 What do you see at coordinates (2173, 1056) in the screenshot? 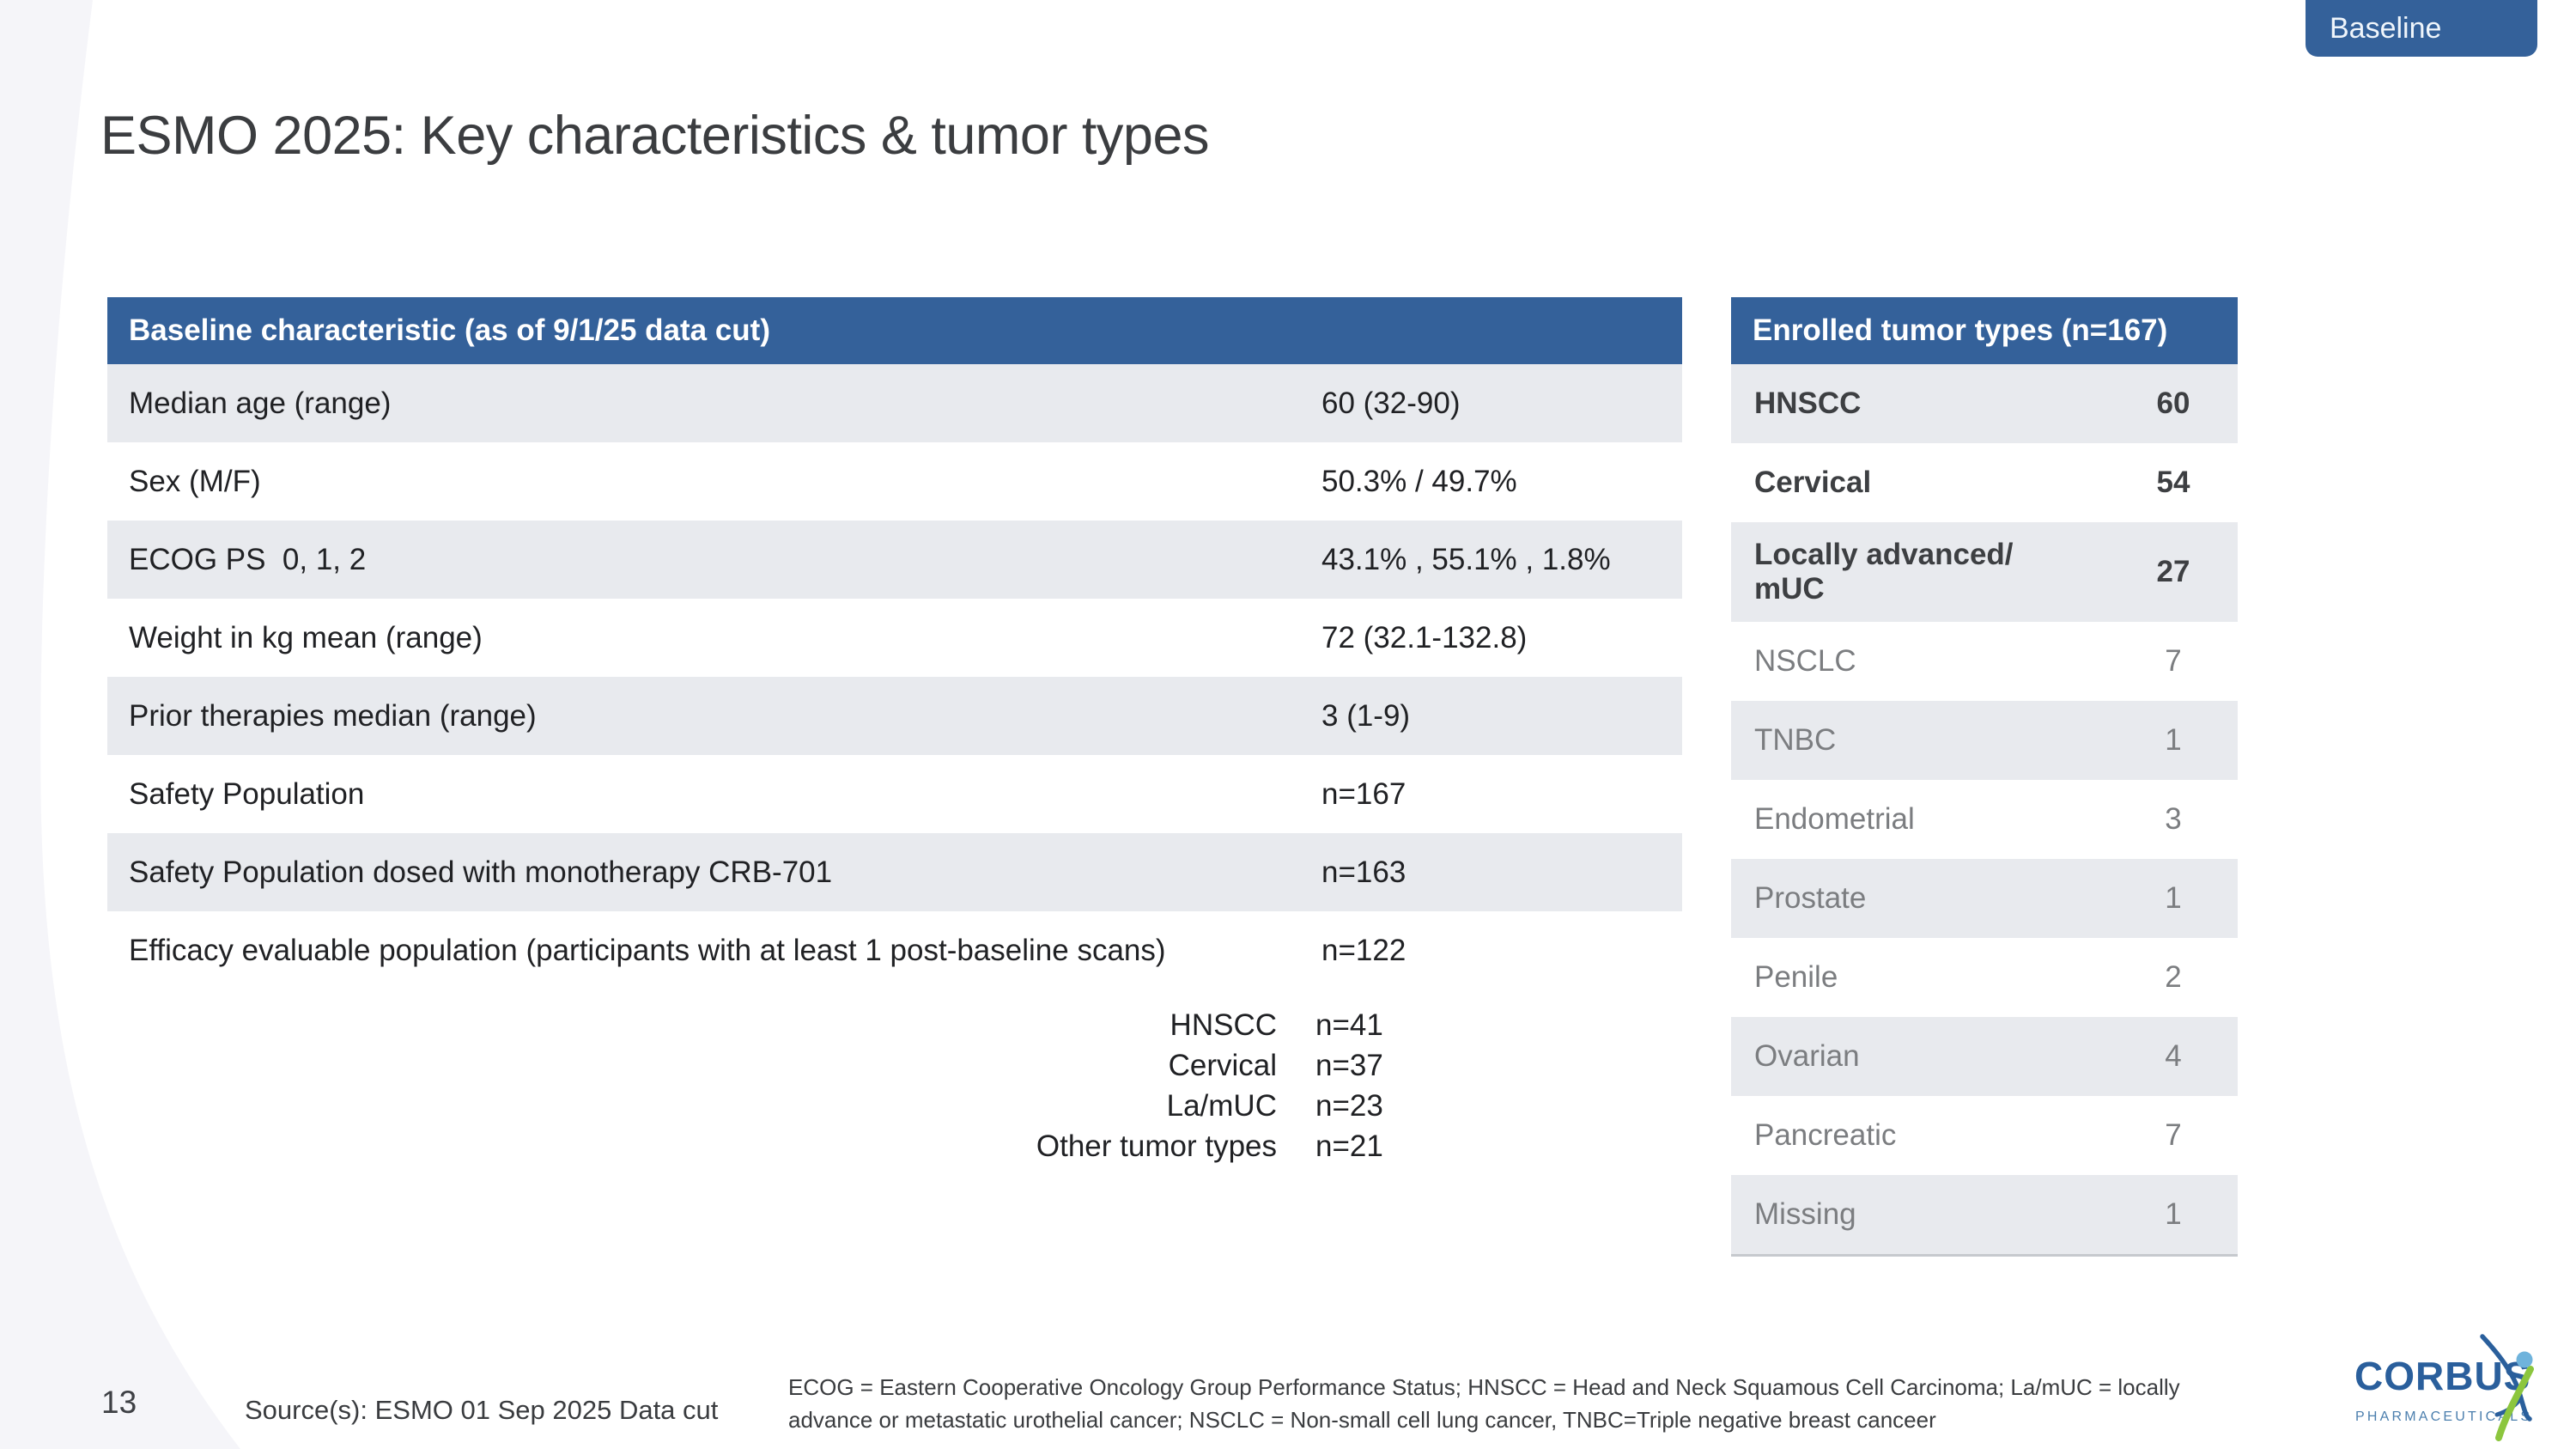
I see `row-value: 4` at bounding box center [2173, 1056].